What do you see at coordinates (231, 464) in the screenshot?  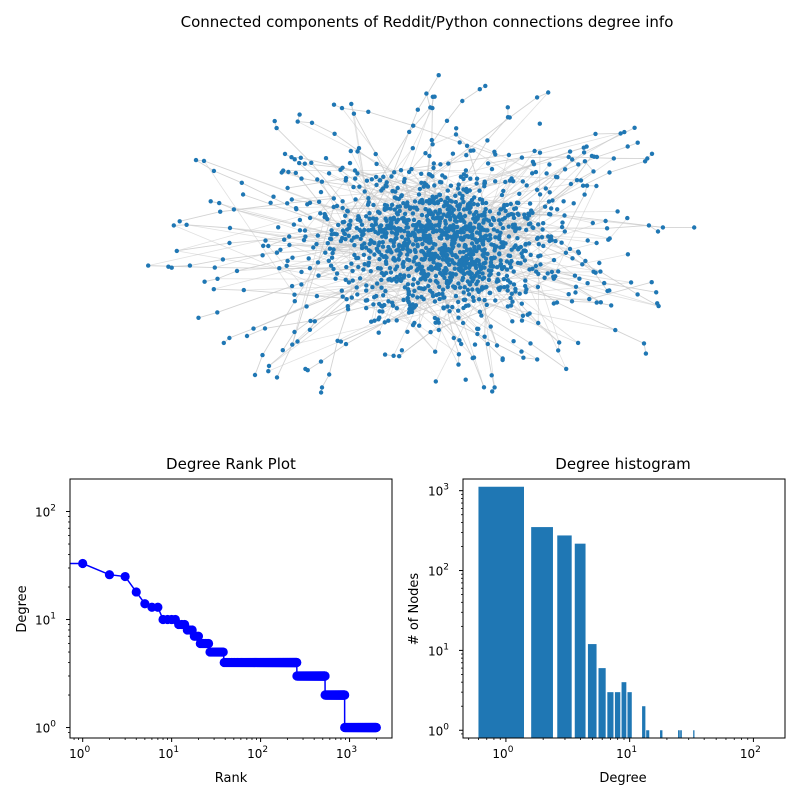 I see `rank-plot-title: Degree Rank Plot` at bounding box center [231, 464].